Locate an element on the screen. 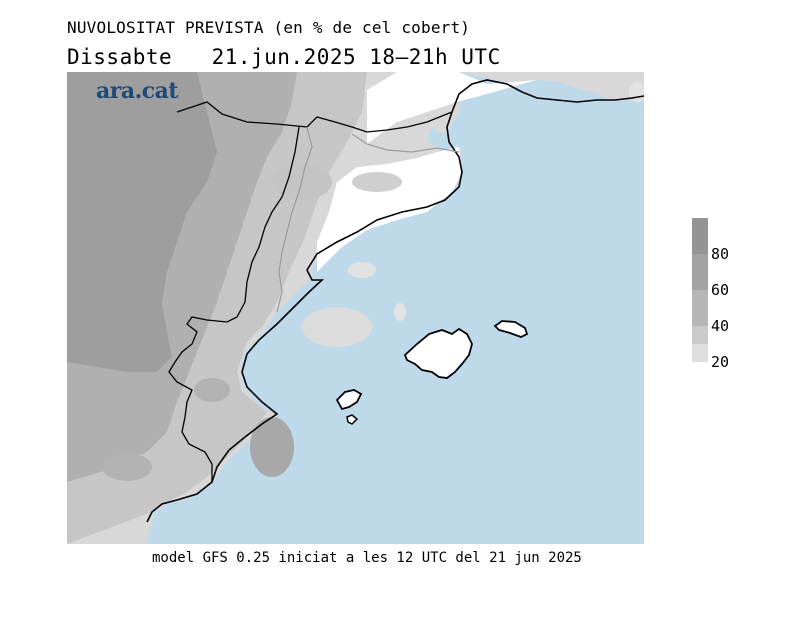  coastline is located at coordinates (547, 96).